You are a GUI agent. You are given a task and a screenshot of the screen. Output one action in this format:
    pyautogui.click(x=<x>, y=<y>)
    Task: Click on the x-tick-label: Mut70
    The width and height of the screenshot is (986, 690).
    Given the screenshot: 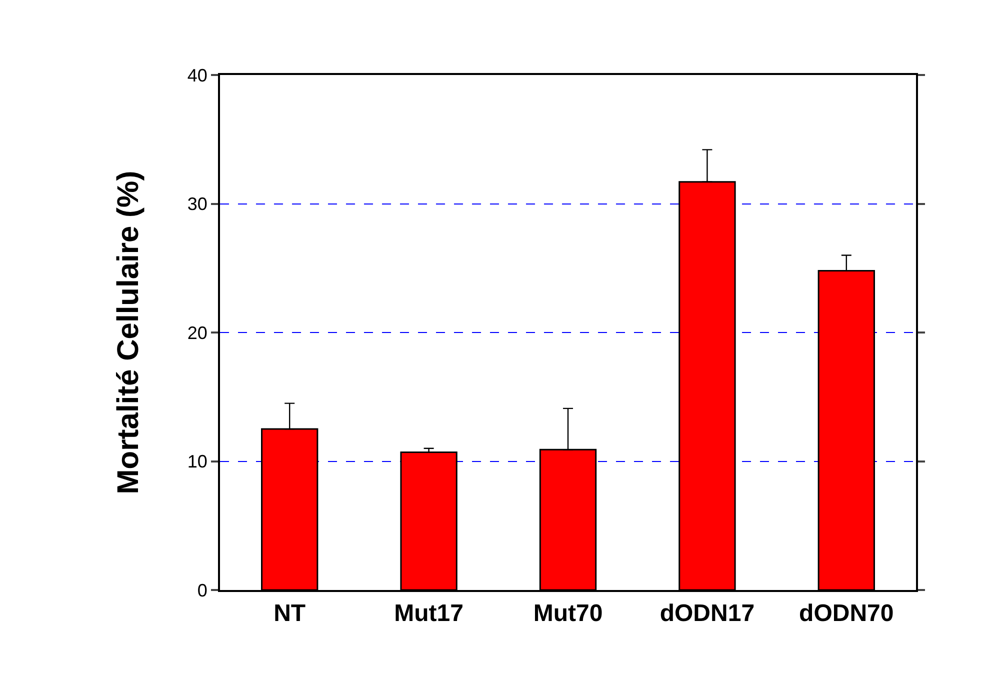 What is the action you would take?
    pyautogui.click(x=568, y=613)
    